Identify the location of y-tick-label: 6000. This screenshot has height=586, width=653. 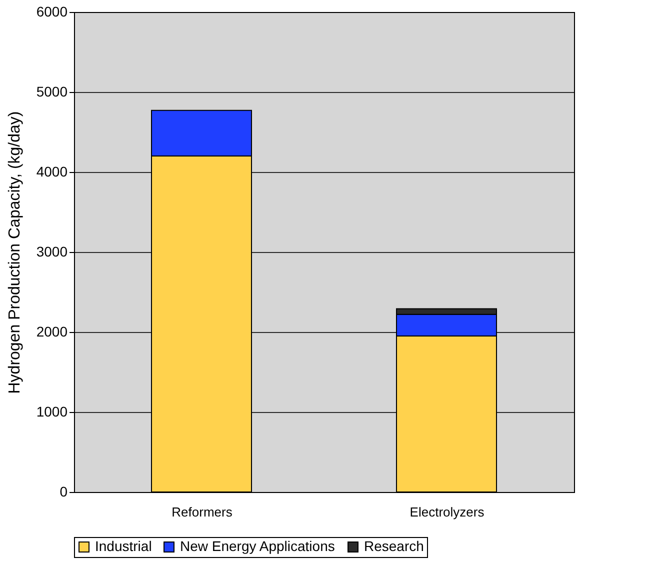
(52, 12).